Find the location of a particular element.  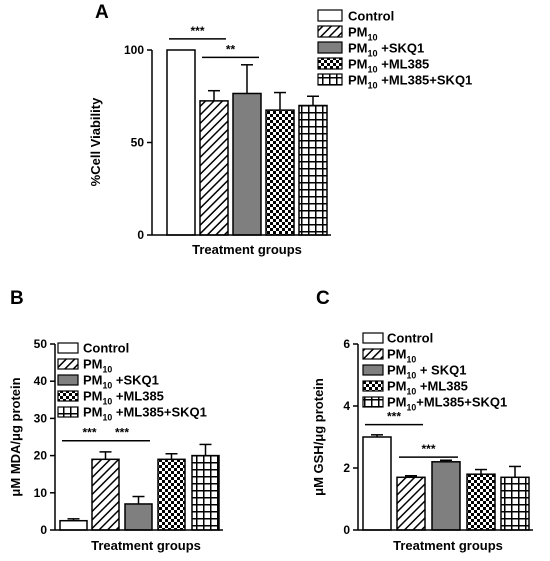

panel-a-significance-label-2: ** is located at coordinates (231, 49).